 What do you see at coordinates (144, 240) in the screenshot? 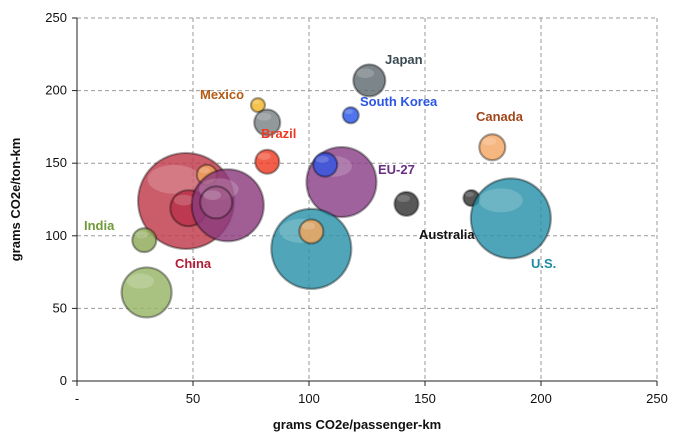
I see `bubble-india` at bounding box center [144, 240].